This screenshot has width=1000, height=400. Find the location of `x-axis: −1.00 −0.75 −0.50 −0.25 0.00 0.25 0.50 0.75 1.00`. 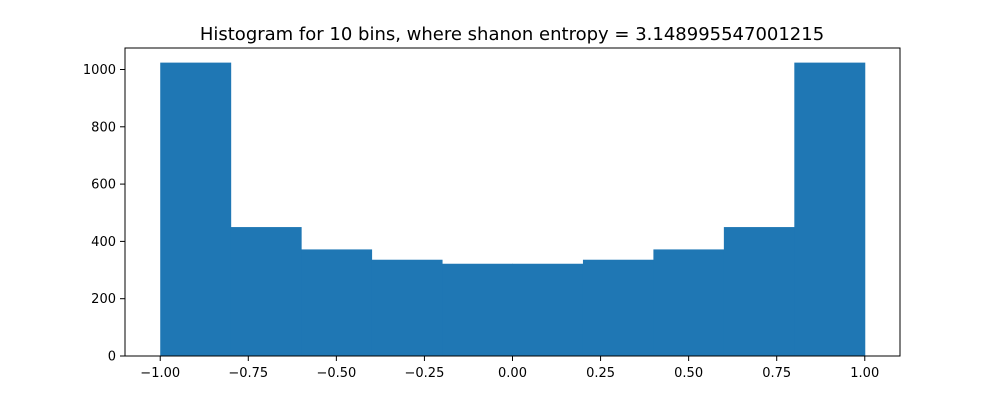

x-axis: −1.00 −0.75 −0.50 −0.25 0.00 0.25 0.50 0.75 1.00 is located at coordinates (509, 368).